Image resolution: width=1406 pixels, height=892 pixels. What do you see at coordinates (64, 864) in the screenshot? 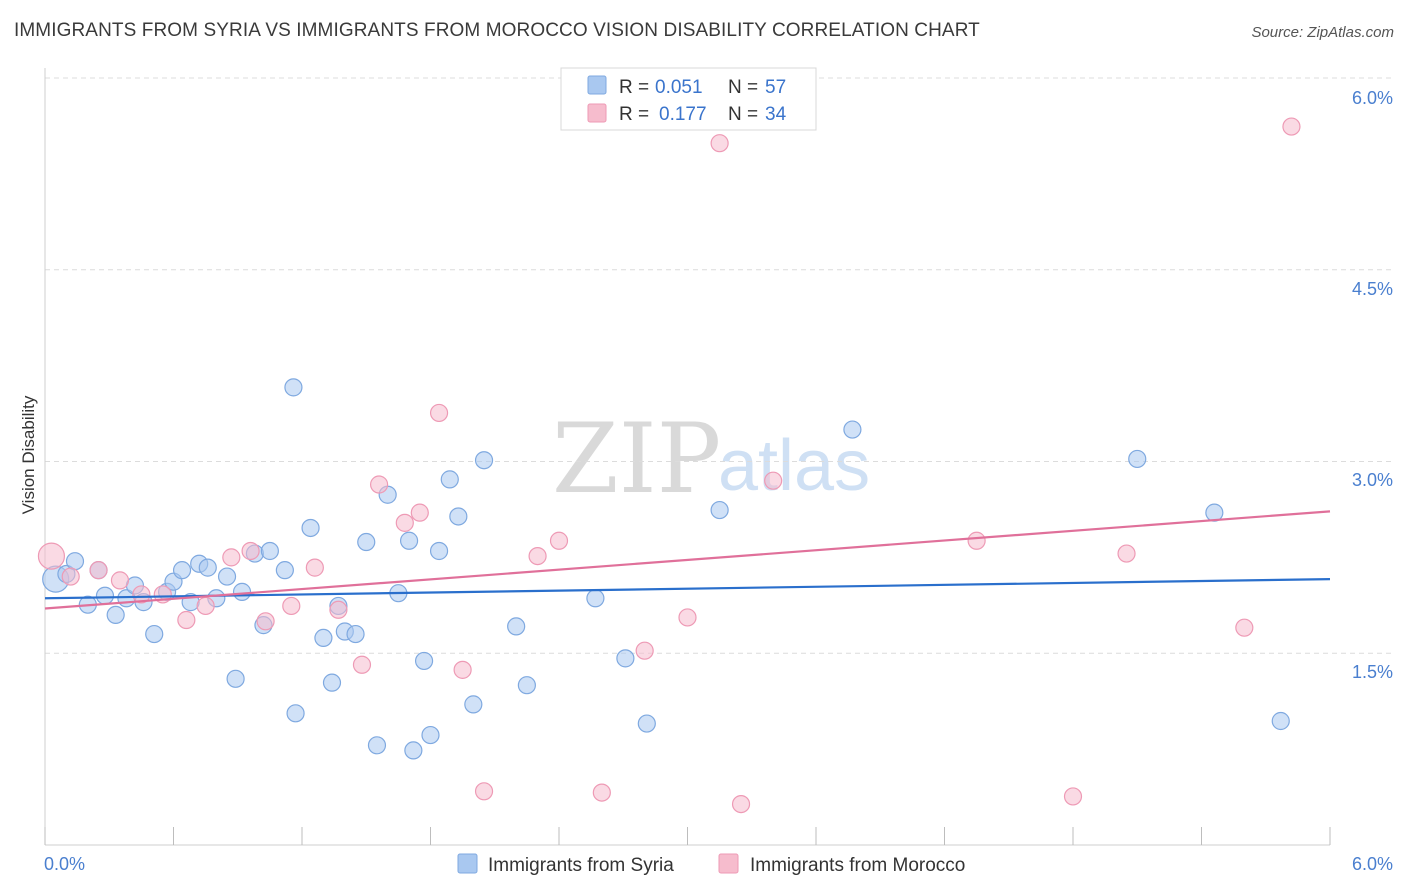
I see `x-tick-label-min: 0.0%` at bounding box center [64, 864].